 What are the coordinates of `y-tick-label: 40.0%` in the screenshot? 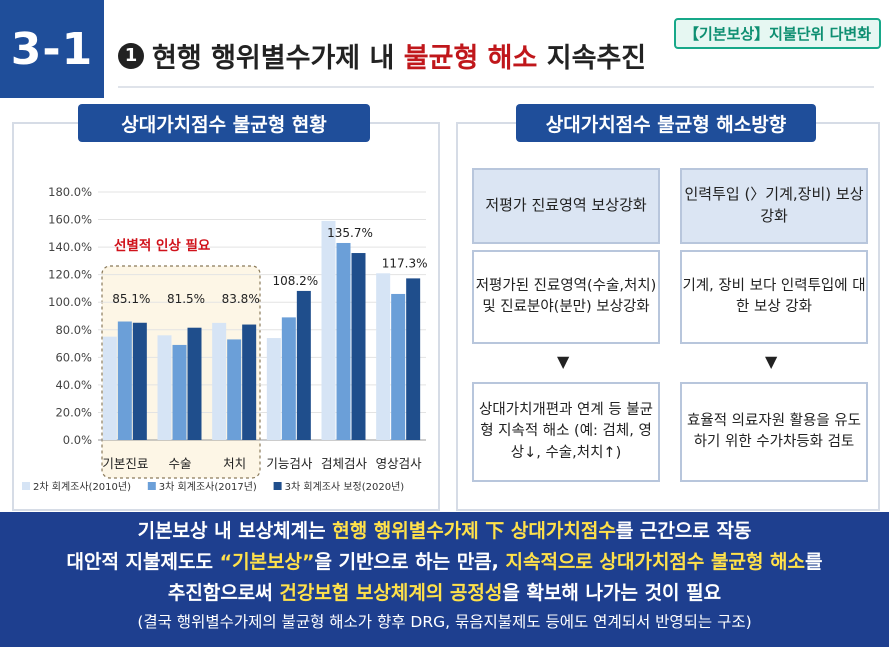 It's located at (73, 385).